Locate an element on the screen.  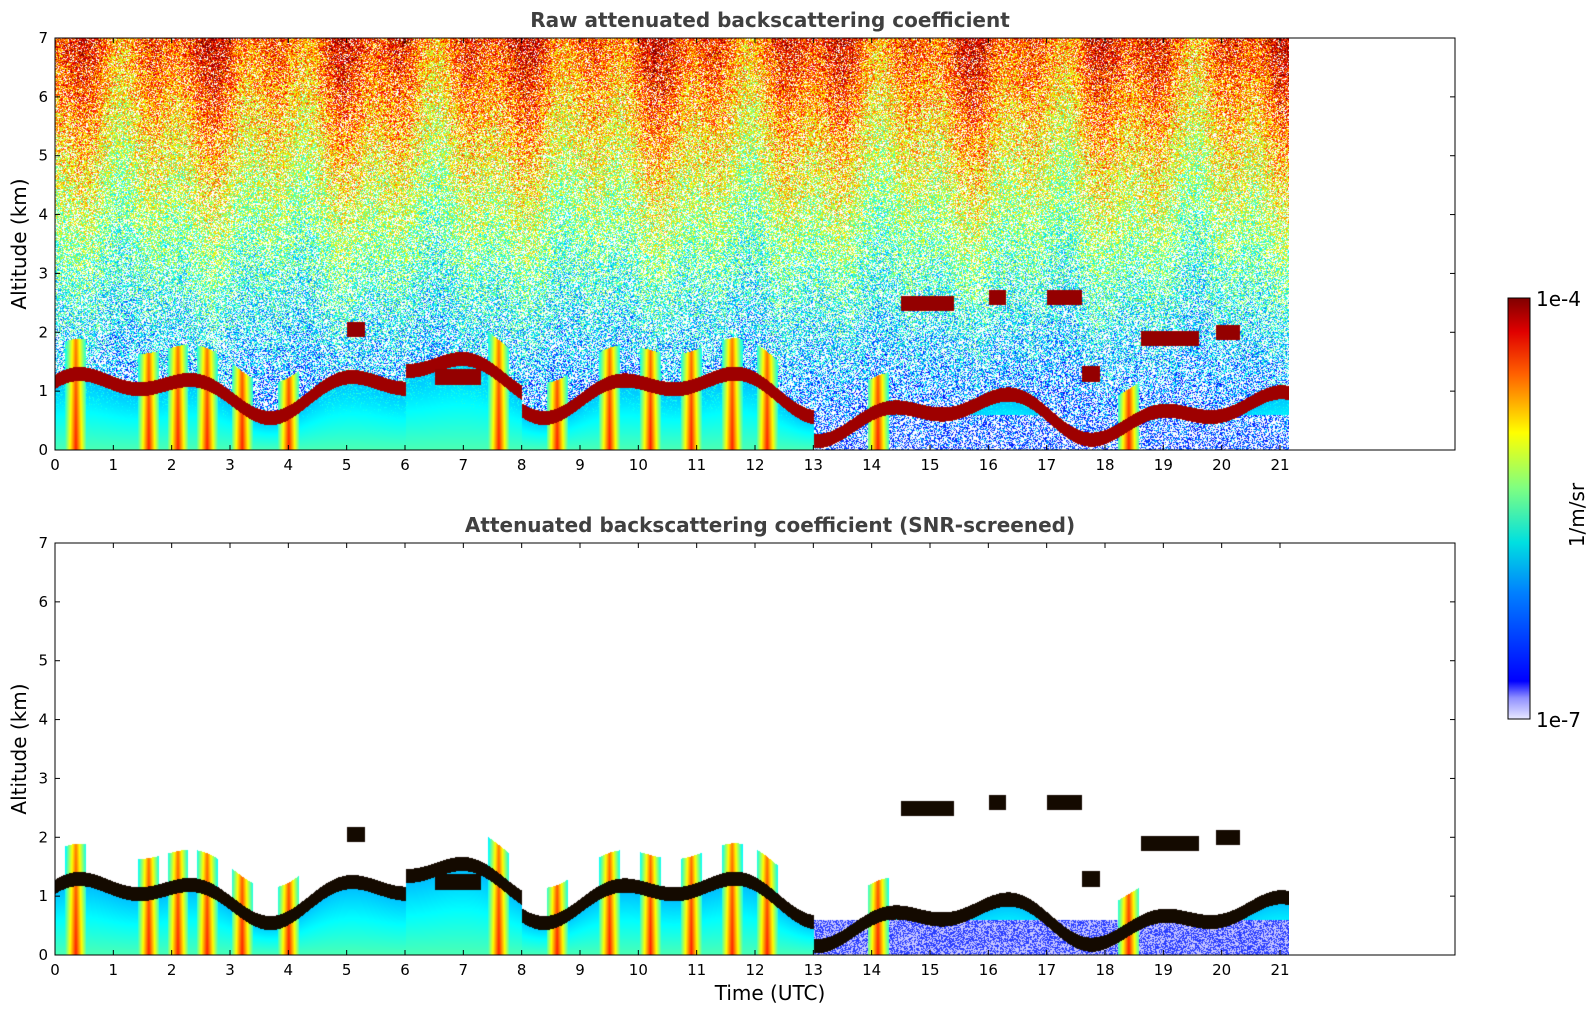
y-axis-label-screened: Altitude (km) is located at coordinates (19, 748).